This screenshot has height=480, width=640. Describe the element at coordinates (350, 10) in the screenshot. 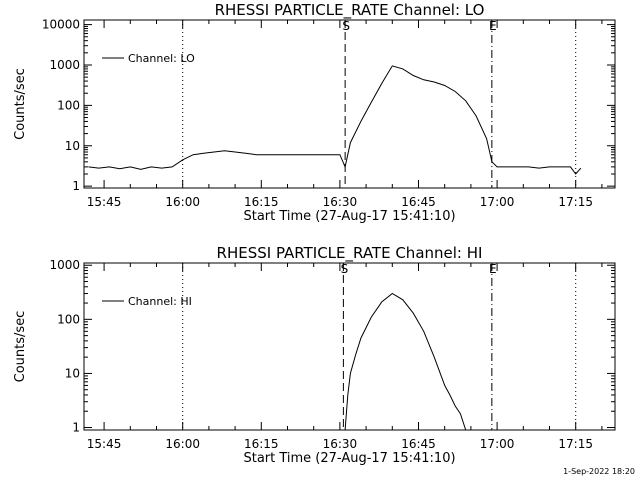

I see `chart-title: RHESSI PARTICLE_RATE Channel: LO` at that location.